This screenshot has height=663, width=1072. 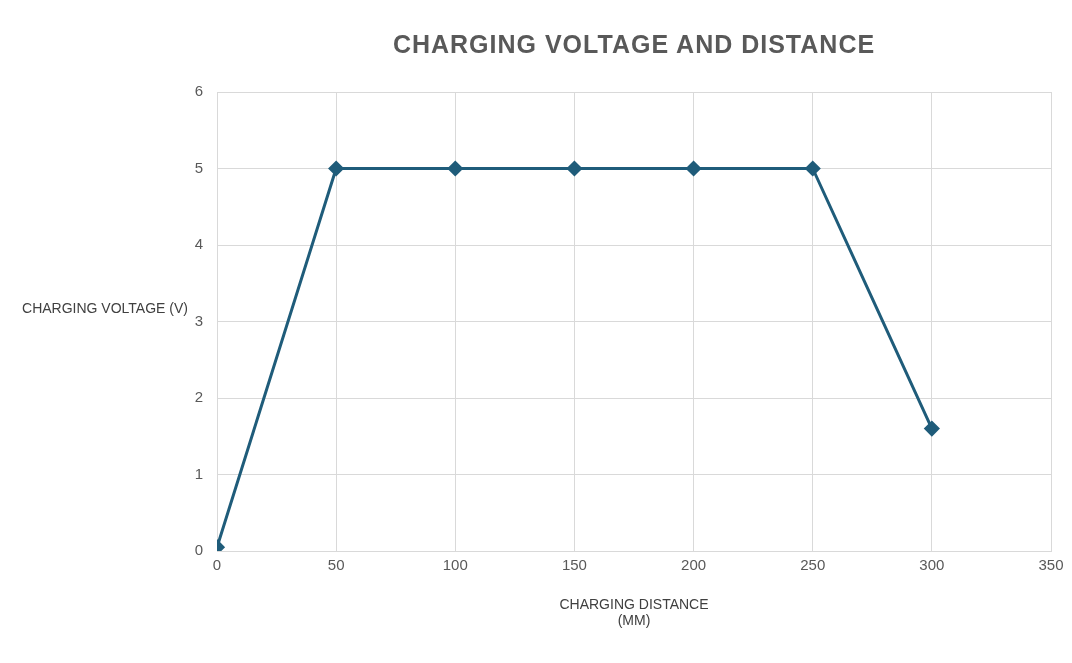 What do you see at coordinates (634, 612) in the screenshot?
I see `x-axis-title: CHARGING DISTANCE (MM)` at bounding box center [634, 612].